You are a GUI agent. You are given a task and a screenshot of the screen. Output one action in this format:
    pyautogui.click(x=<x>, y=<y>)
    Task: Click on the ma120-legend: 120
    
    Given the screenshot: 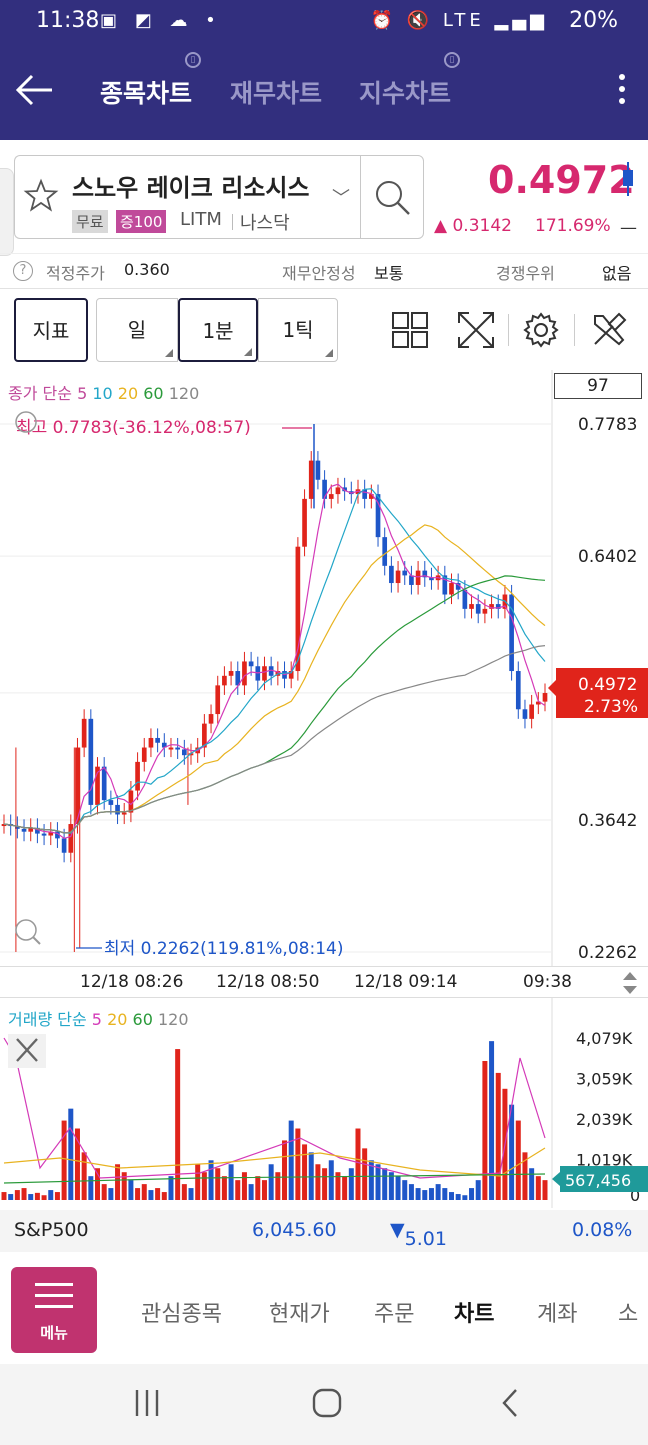 What is the action you would take?
    pyautogui.click(x=184, y=393)
    